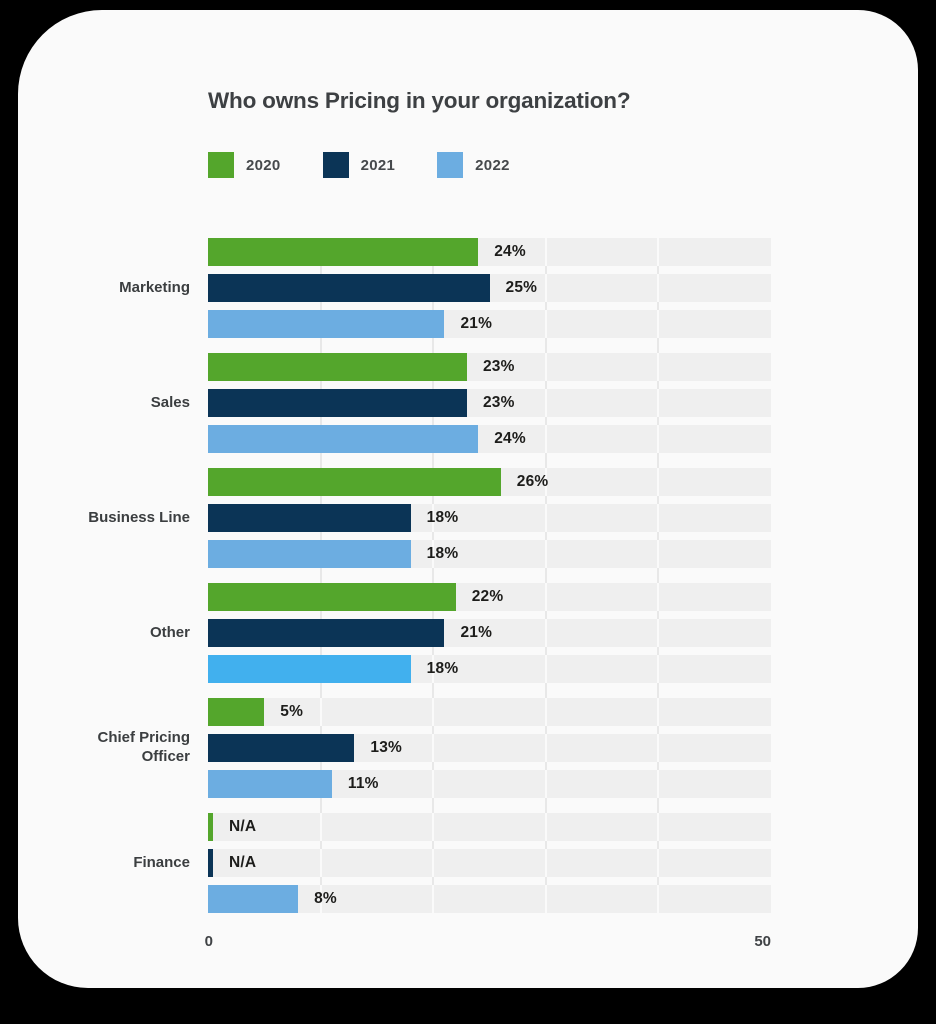 This screenshot has width=936, height=1024. What do you see at coordinates (292, 711) in the screenshot?
I see `value-label: 5%` at bounding box center [292, 711].